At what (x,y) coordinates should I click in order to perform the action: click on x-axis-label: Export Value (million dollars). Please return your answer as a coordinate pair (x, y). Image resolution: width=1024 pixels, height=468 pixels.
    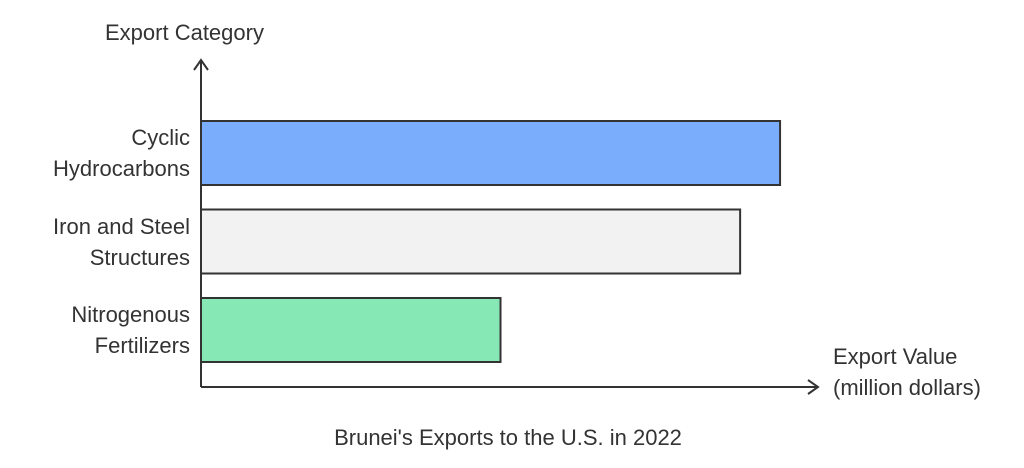
    Looking at the image, I should click on (907, 372).